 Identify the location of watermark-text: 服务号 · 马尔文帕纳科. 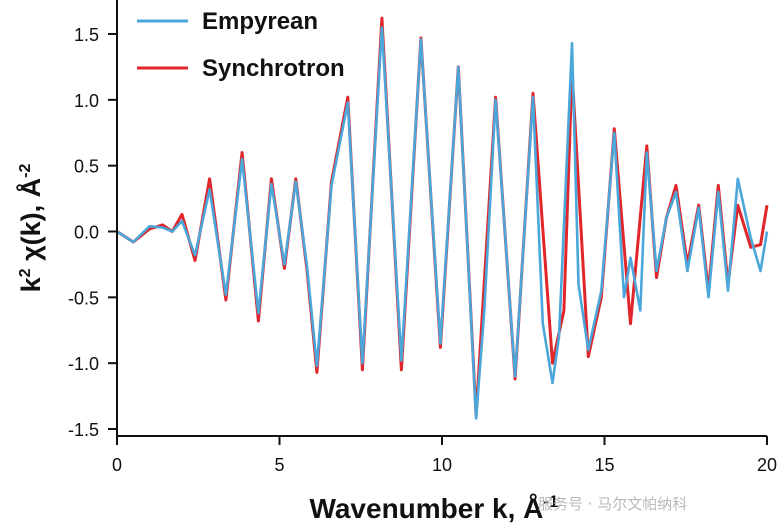
(612, 504).